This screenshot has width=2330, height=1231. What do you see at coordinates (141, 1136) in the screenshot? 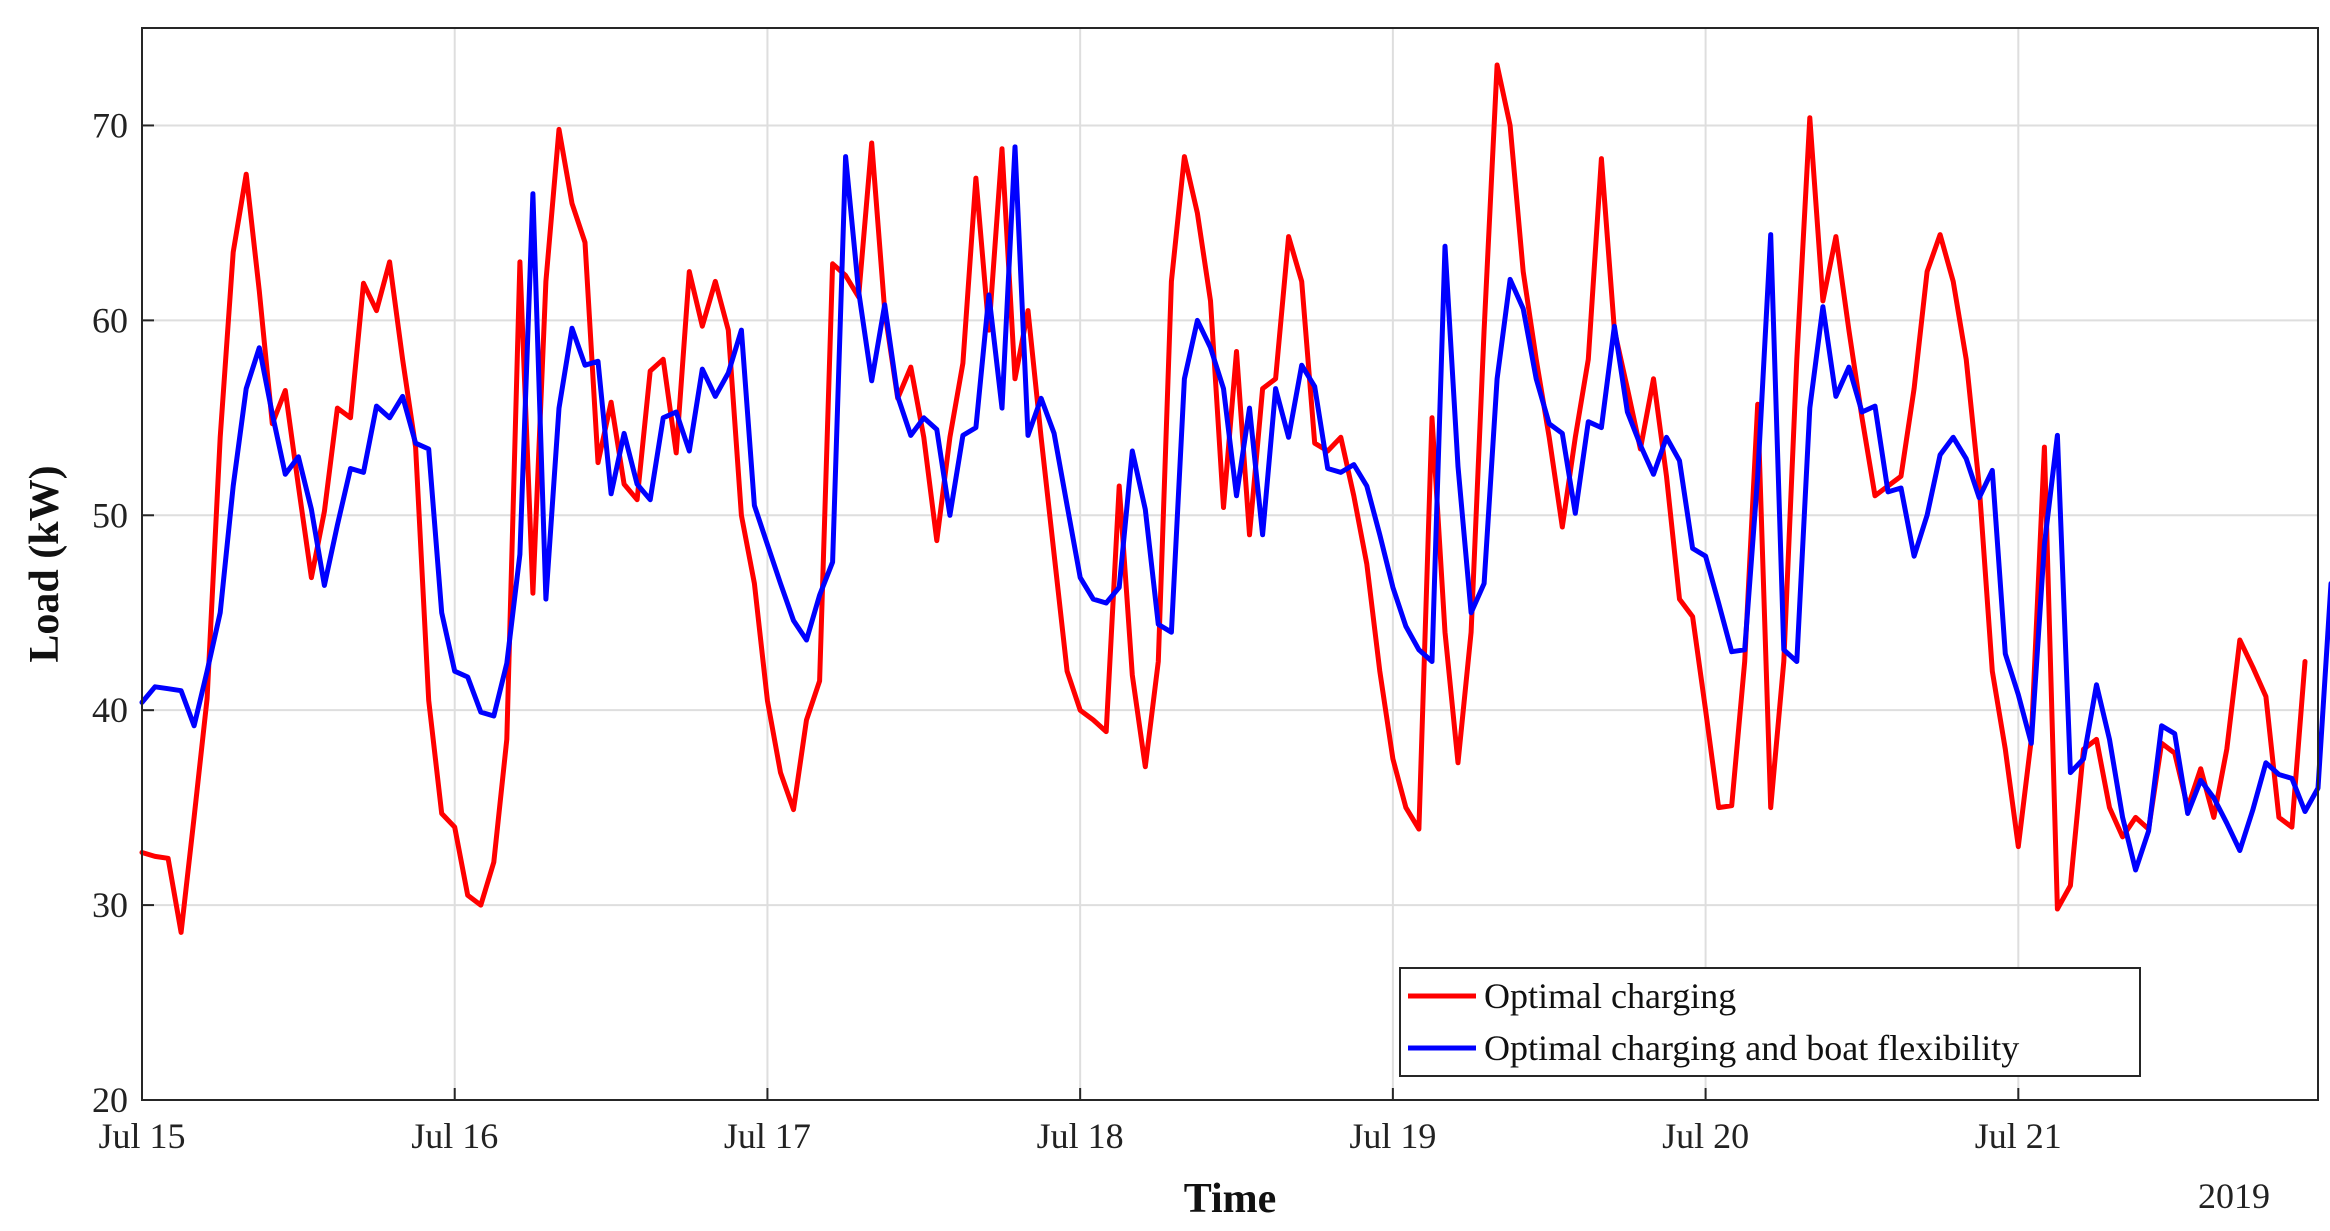
I see `x-tick-label: Jul 15` at bounding box center [141, 1136].